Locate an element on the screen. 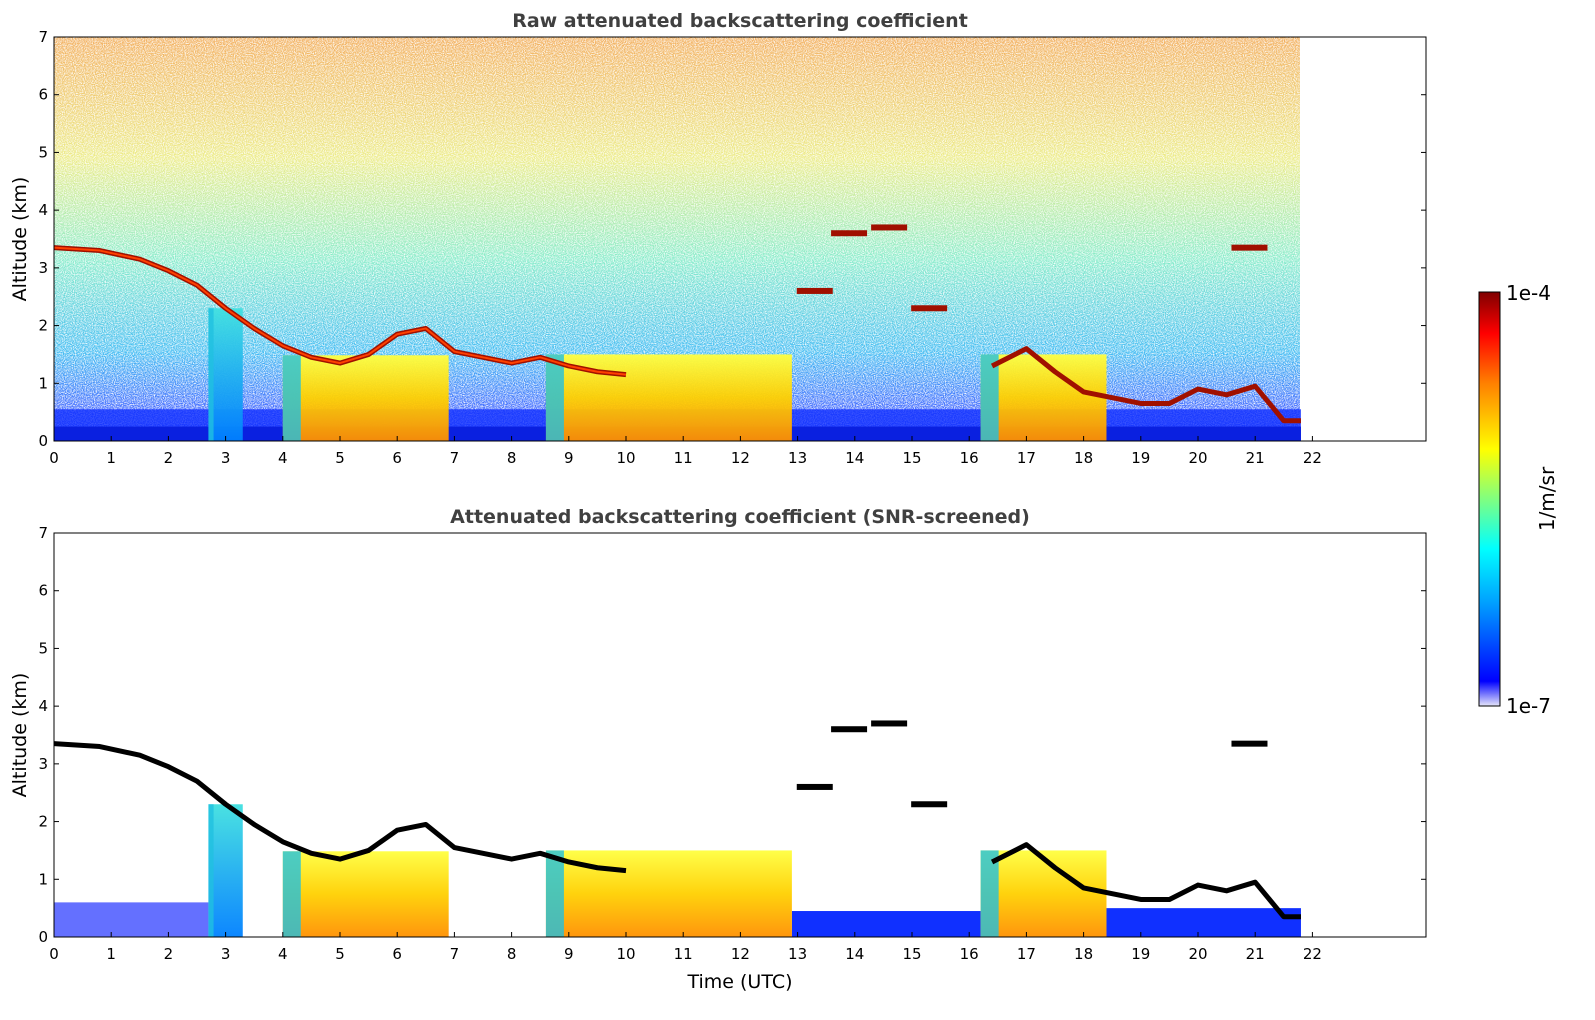  cloud-base-layer is located at coordinates (340, 807).